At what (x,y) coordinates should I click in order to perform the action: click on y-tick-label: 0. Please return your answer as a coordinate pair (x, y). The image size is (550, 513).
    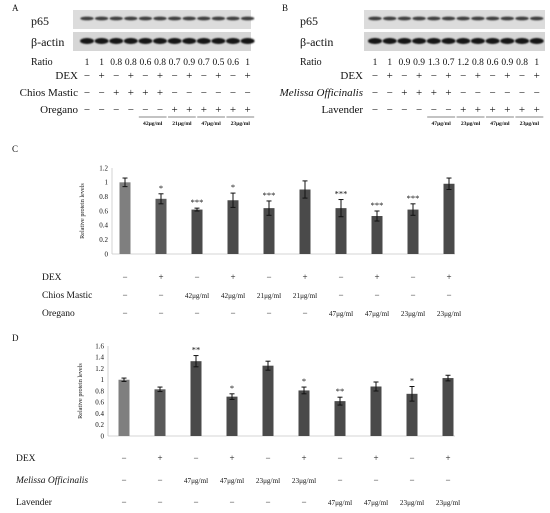
    Looking at the image, I should click on (103, 436).